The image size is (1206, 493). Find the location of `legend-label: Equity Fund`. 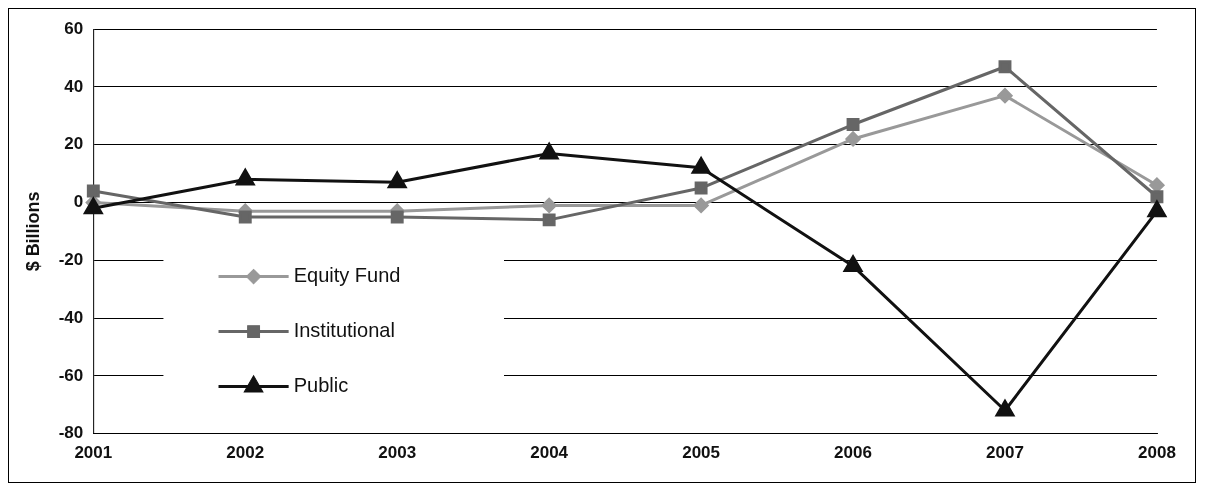

legend-label: Equity Fund is located at coordinates (347, 275).